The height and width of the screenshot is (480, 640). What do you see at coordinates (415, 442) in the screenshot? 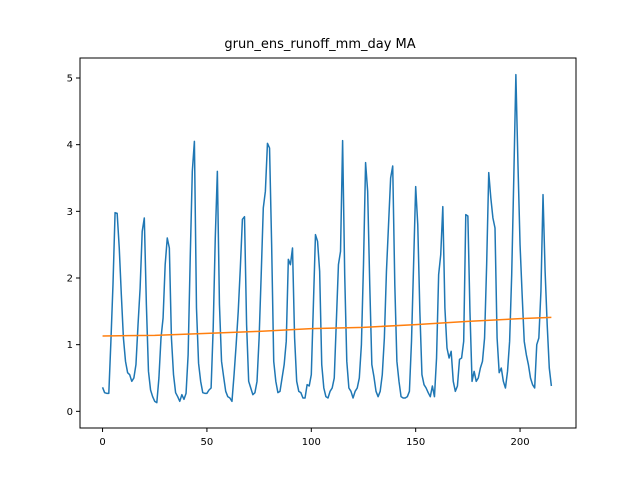
I see `x-tick-label: 150` at bounding box center [415, 442].